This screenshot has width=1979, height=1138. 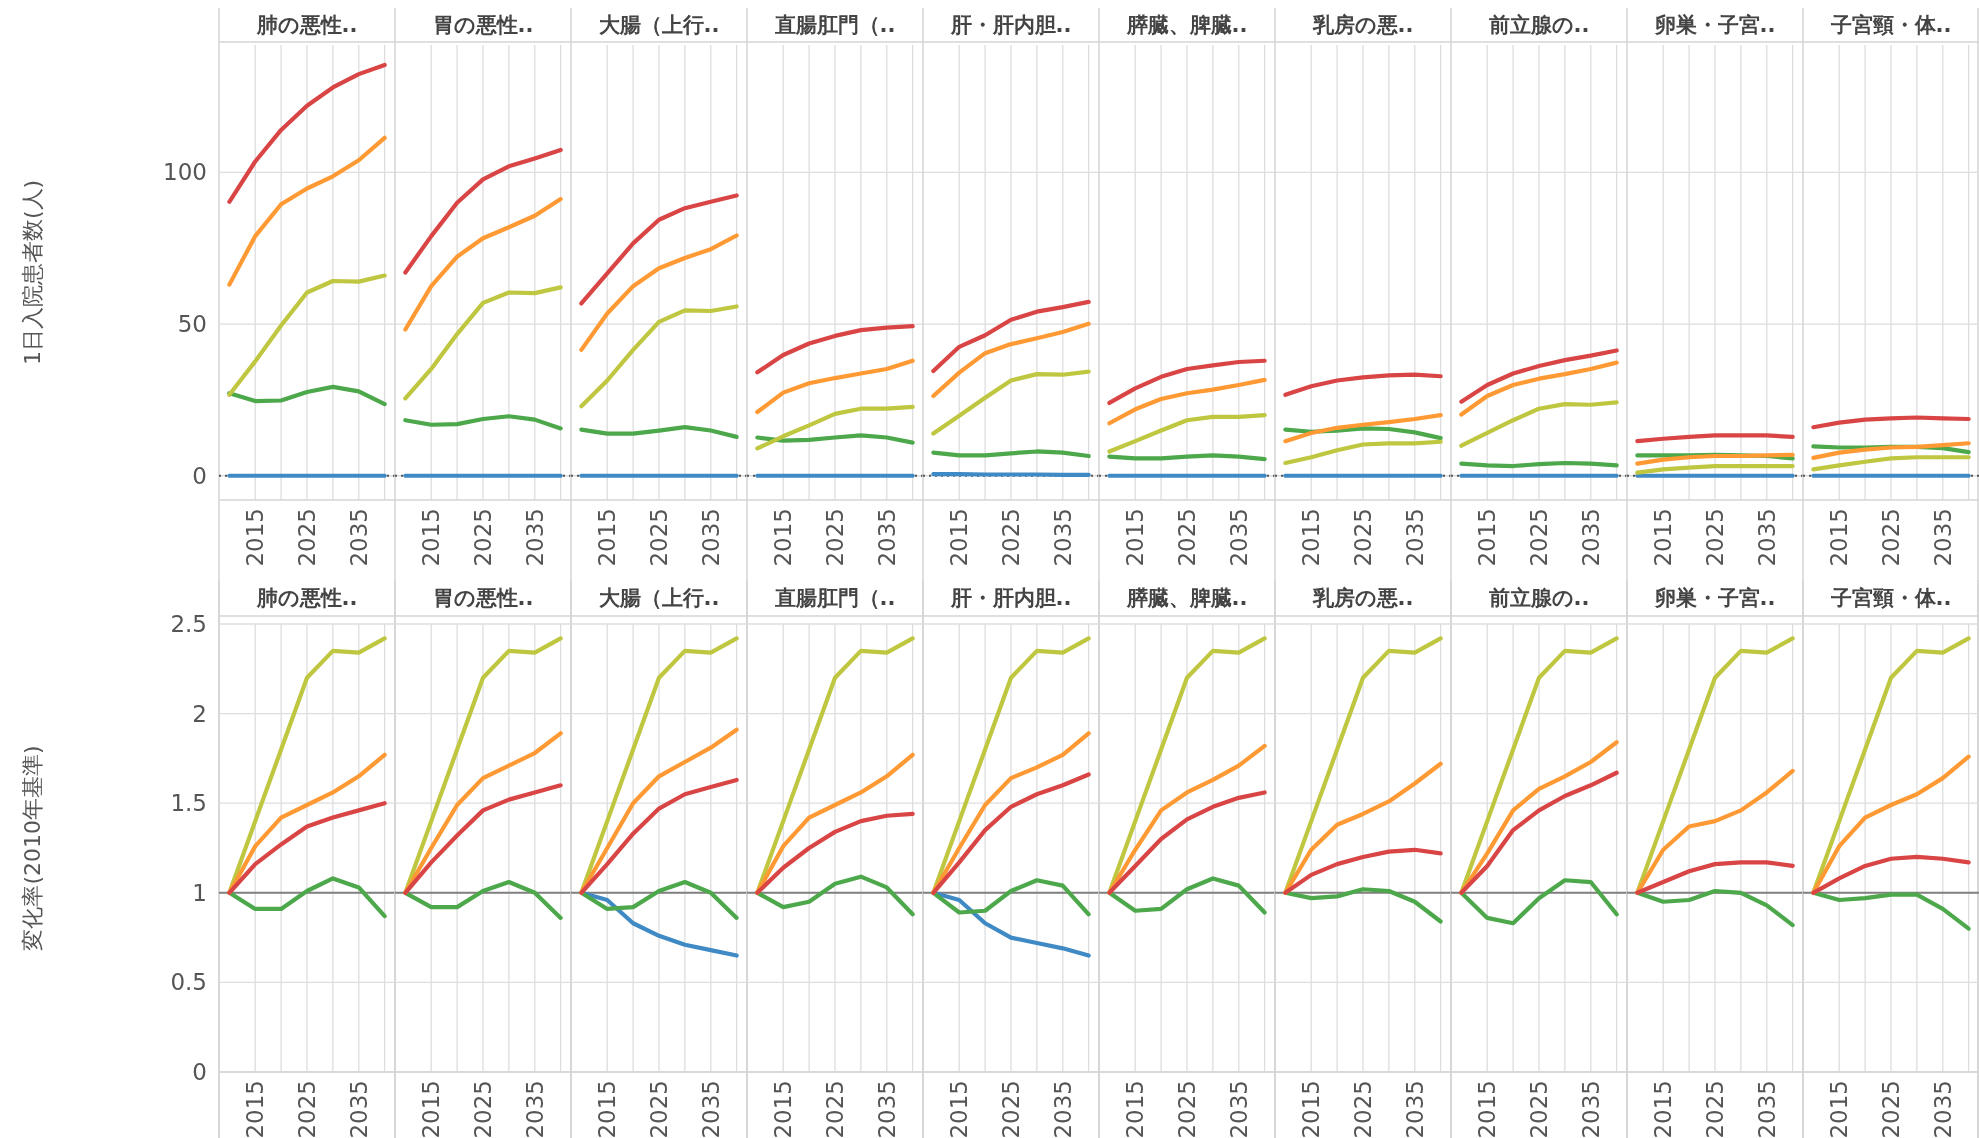 What do you see at coordinates (199, 713) in the screenshot?
I see `y-tick-label: 2` at bounding box center [199, 713].